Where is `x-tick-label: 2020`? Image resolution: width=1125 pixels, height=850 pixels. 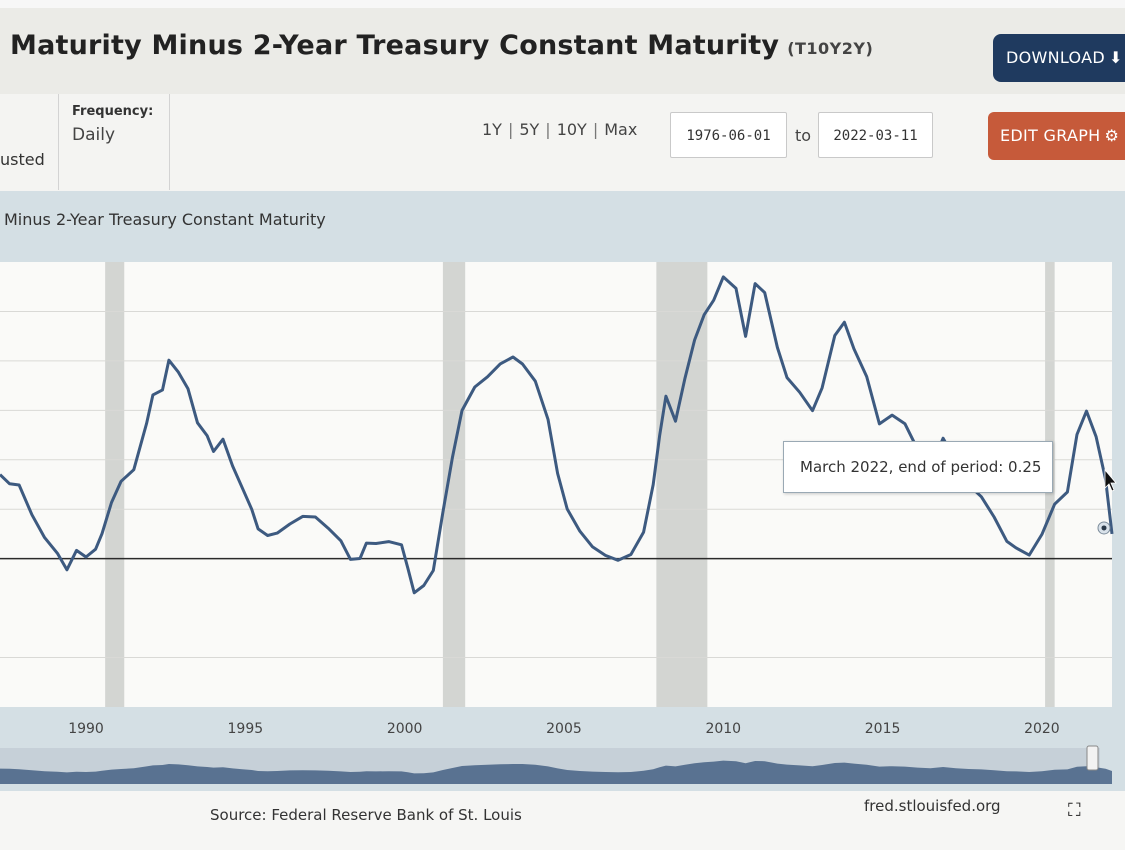
x-tick-label: 2020 is located at coordinates (1042, 729).